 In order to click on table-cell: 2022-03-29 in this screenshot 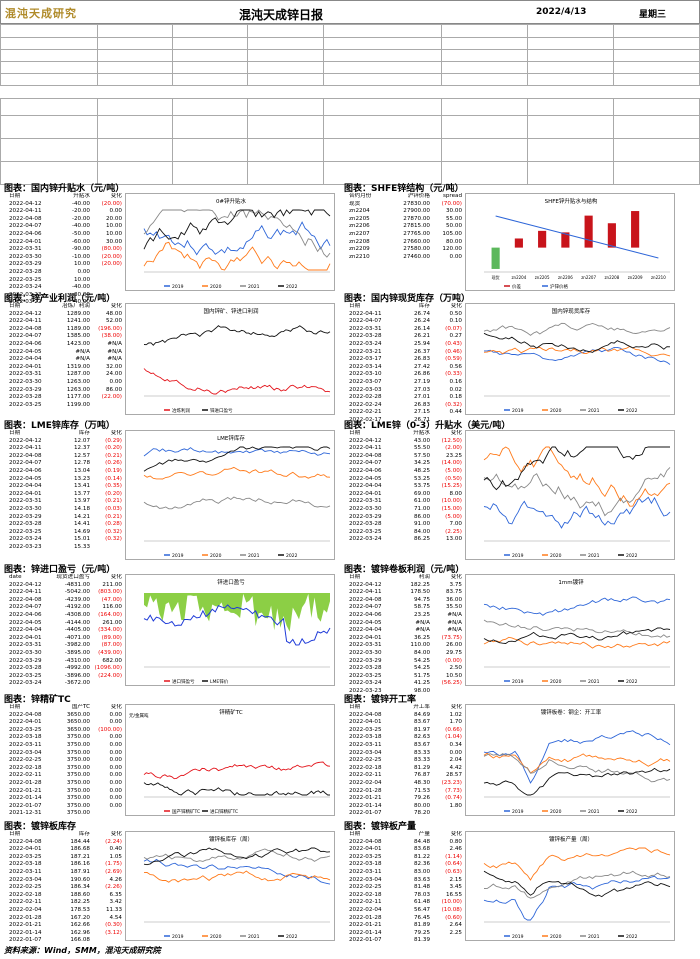, I will do `click(365, 660)`.